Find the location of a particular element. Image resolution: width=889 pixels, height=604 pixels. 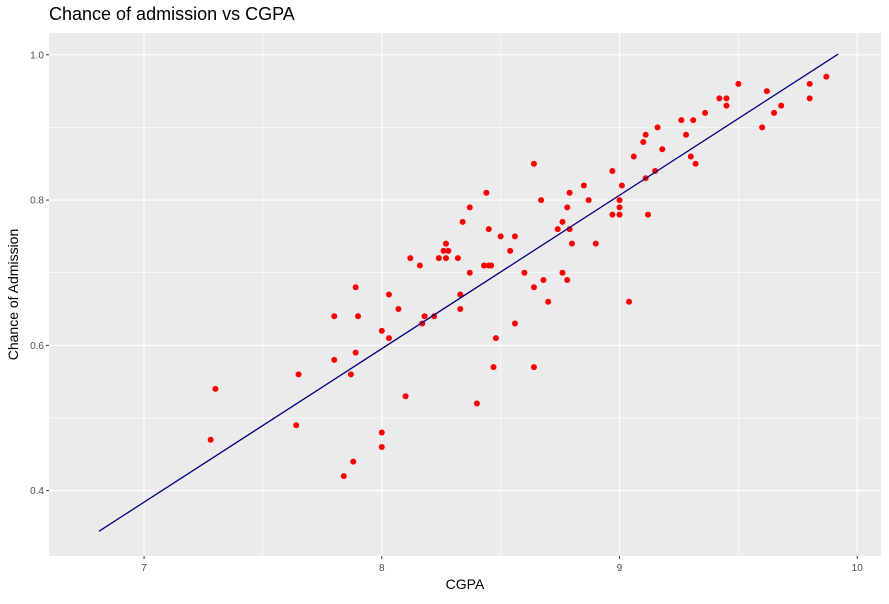

chart-title: Chance of admission vs CGPA is located at coordinates (172, 14).